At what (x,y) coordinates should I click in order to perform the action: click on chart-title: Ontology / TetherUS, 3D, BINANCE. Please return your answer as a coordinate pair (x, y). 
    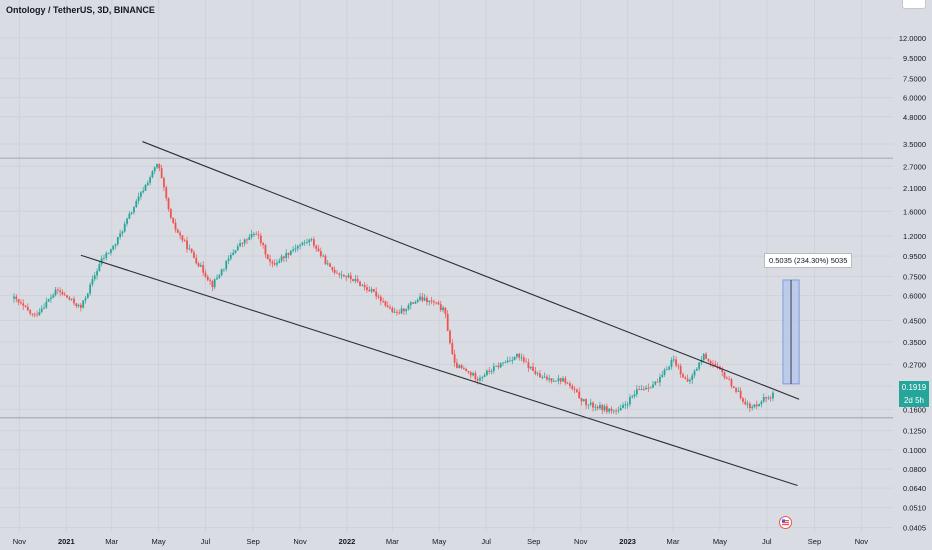
    Looking at the image, I should click on (80, 10).